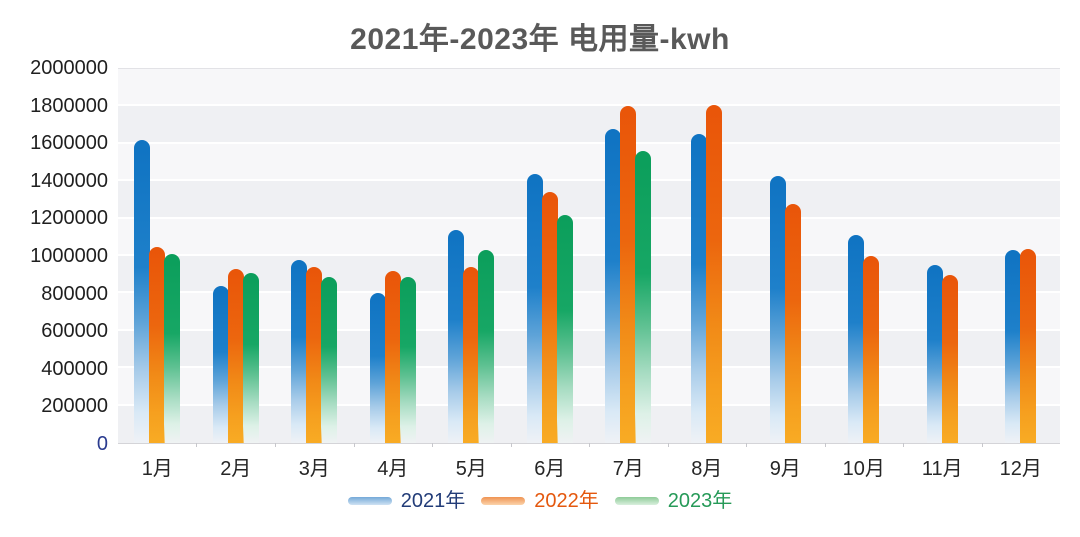 The height and width of the screenshot is (537, 1080). I want to click on month-slot-5月, so click(471, 256).